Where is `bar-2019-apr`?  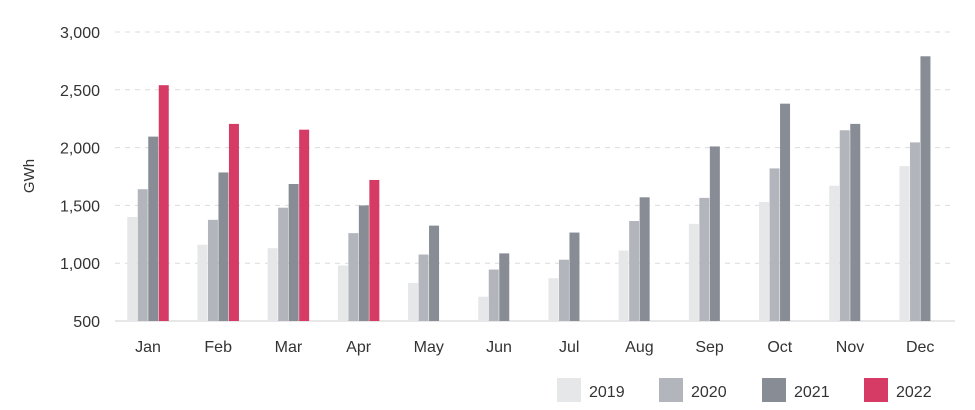 bar-2019-apr is located at coordinates (342, 293).